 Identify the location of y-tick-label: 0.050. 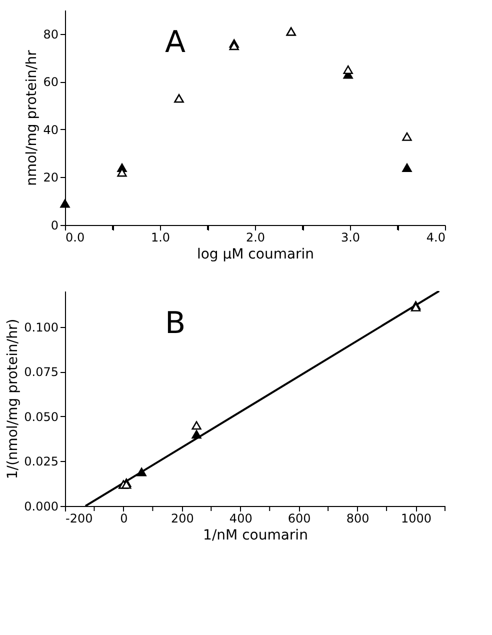
(41, 417).